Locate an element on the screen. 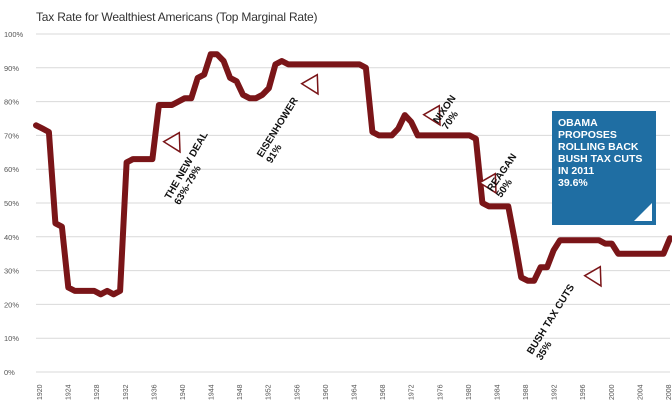 This screenshot has height=401, width=672. y-tick-label: 20% is located at coordinates (11, 304).